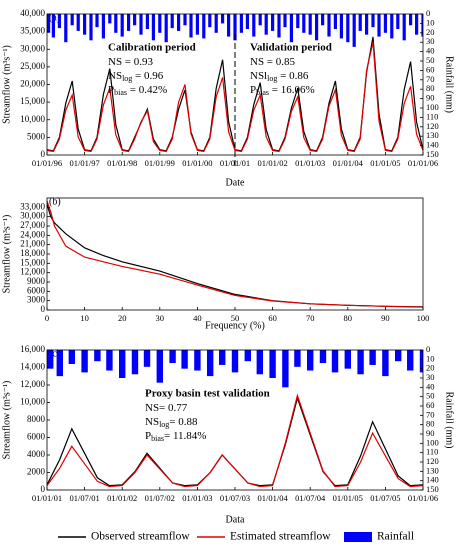  What do you see at coordinates (430, 368) in the screenshot?
I see `y2-tick-label: 20` at bounding box center [430, 368].